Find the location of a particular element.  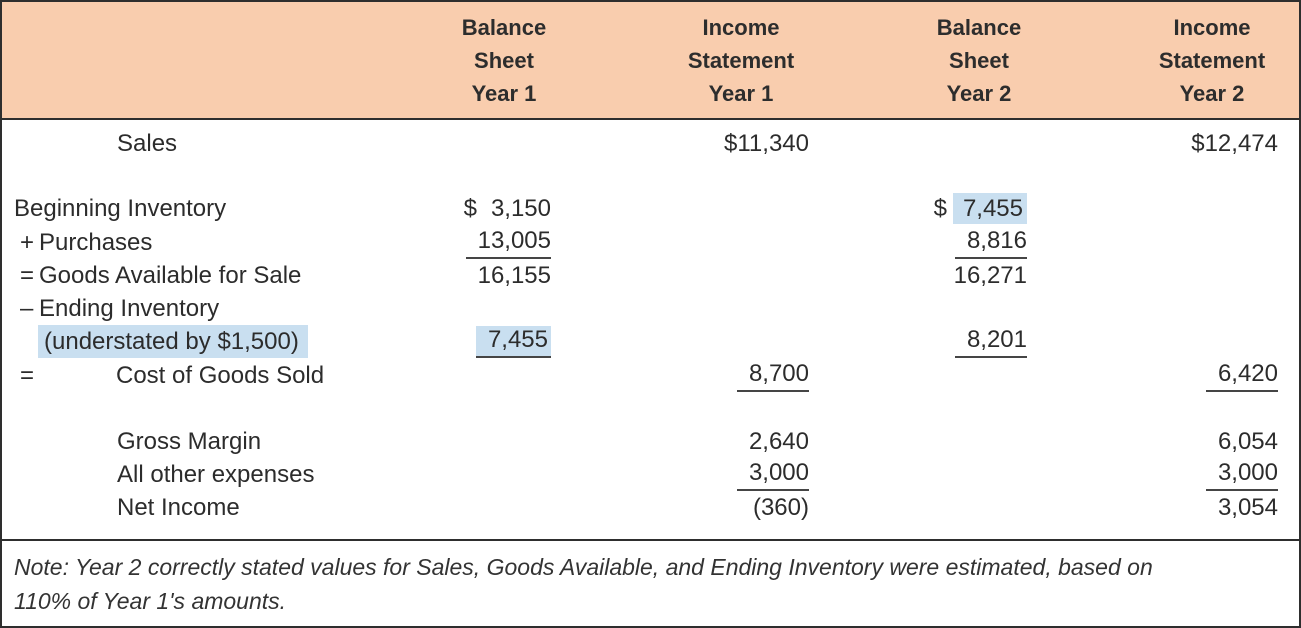

cogs-is-y2: 6,420 is located at coordinates (1241, 376).